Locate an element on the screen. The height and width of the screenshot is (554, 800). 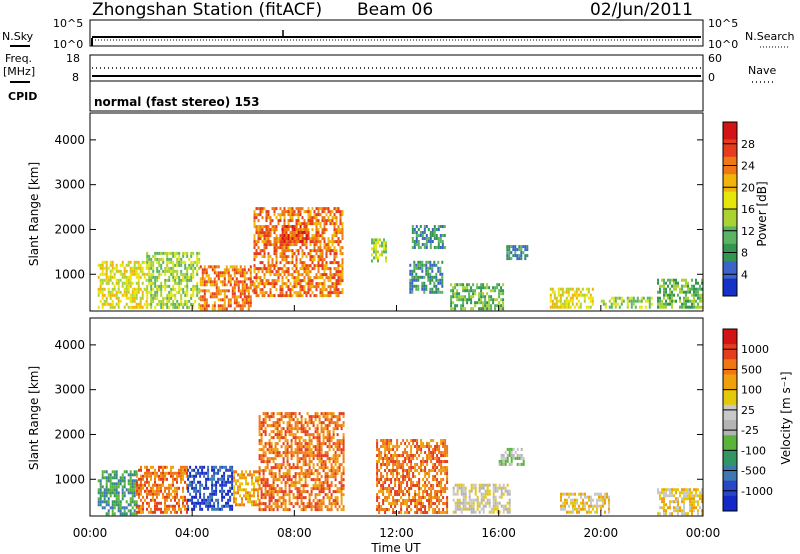
power-colorbar-tick-label: 28 is located at coordinates (748, 144).